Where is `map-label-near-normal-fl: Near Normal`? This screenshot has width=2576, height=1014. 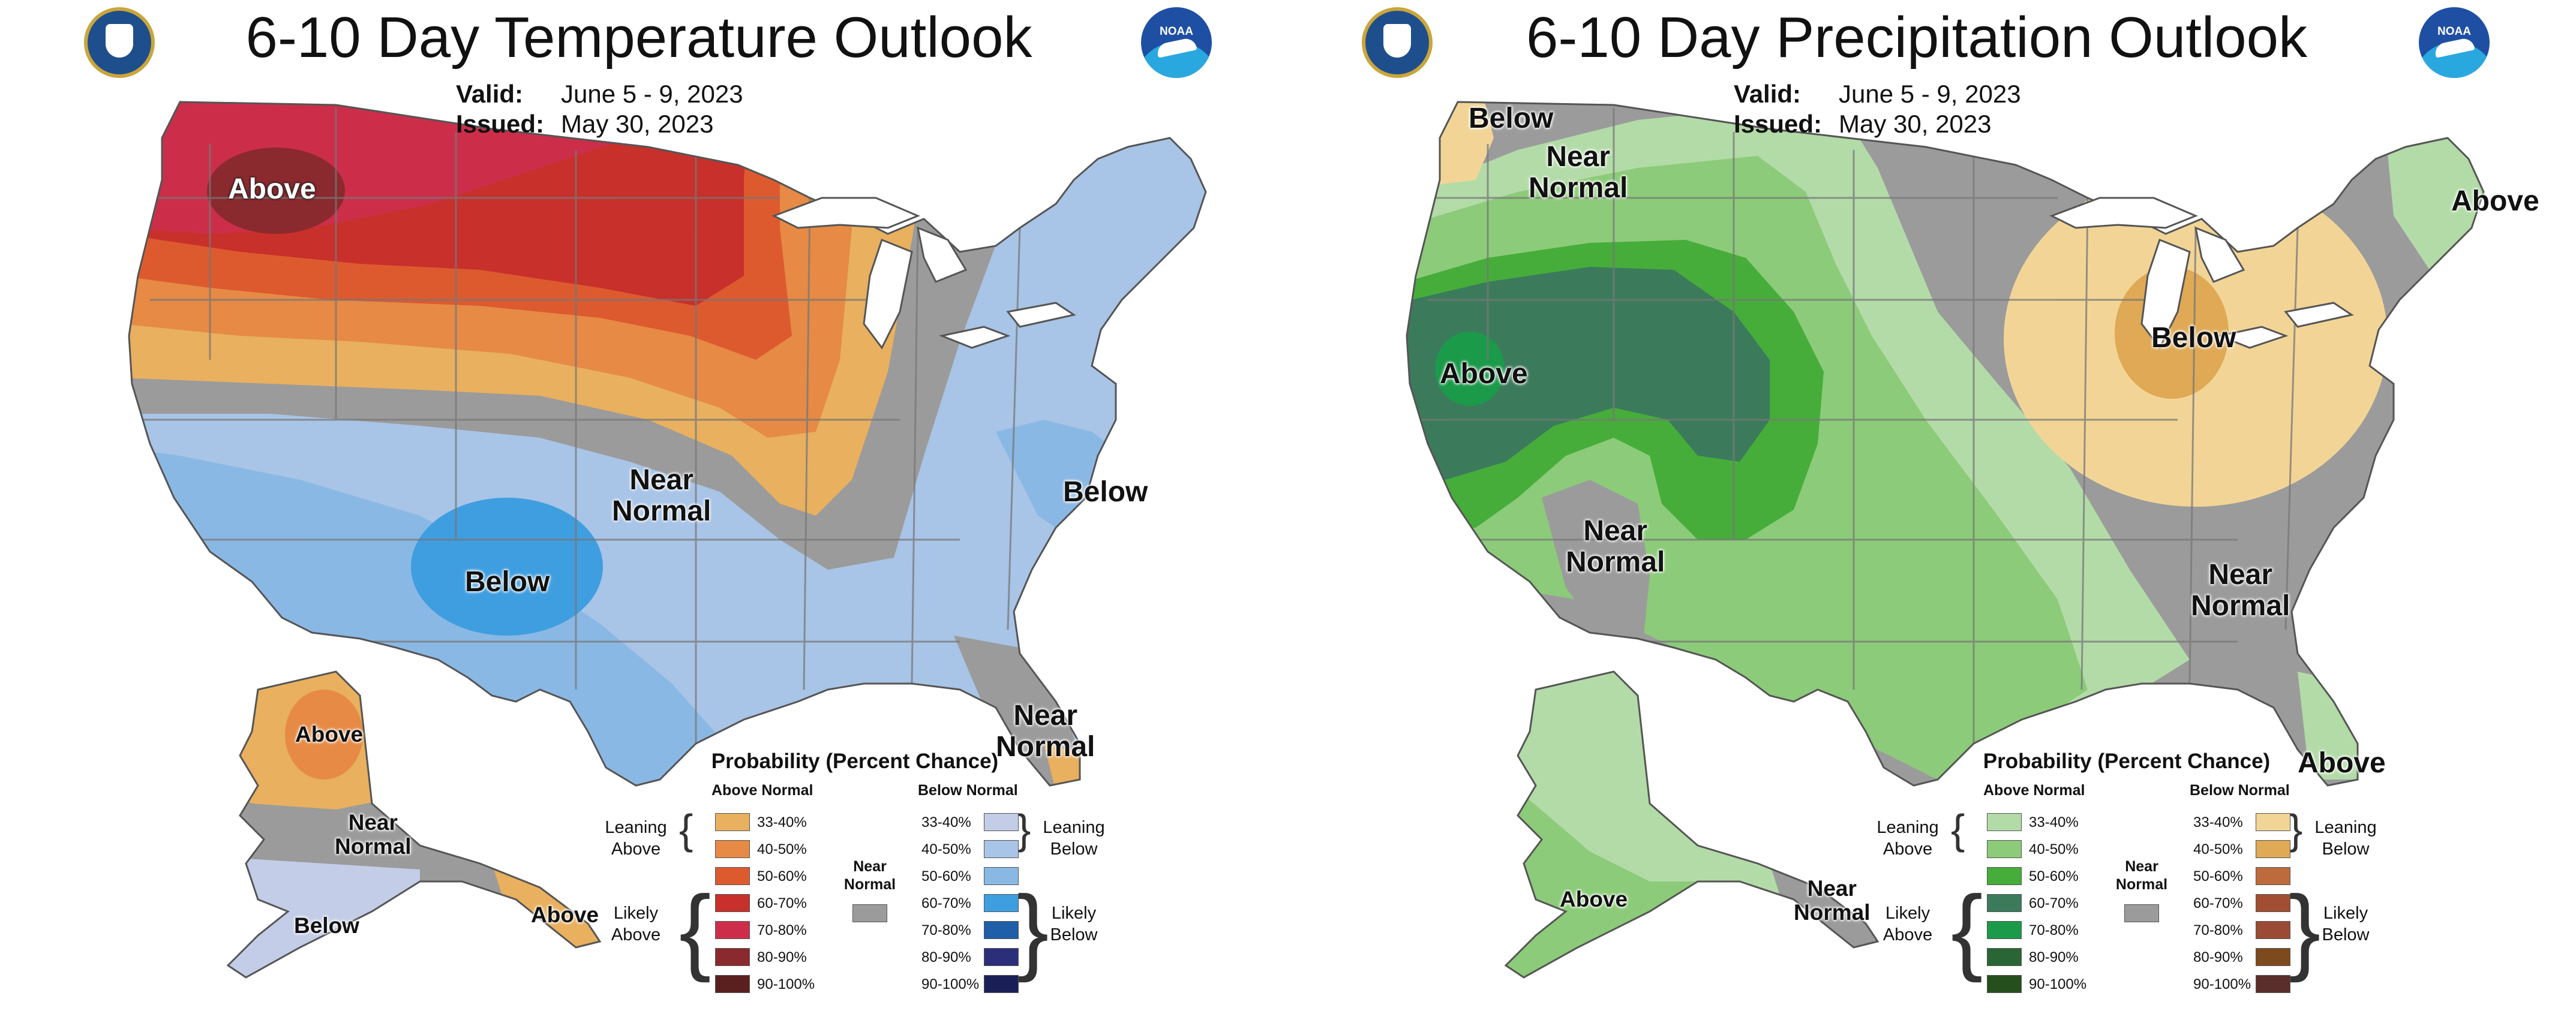 map-label-near-normal-fl: Near Normal is located at coordinates (1046, 731).